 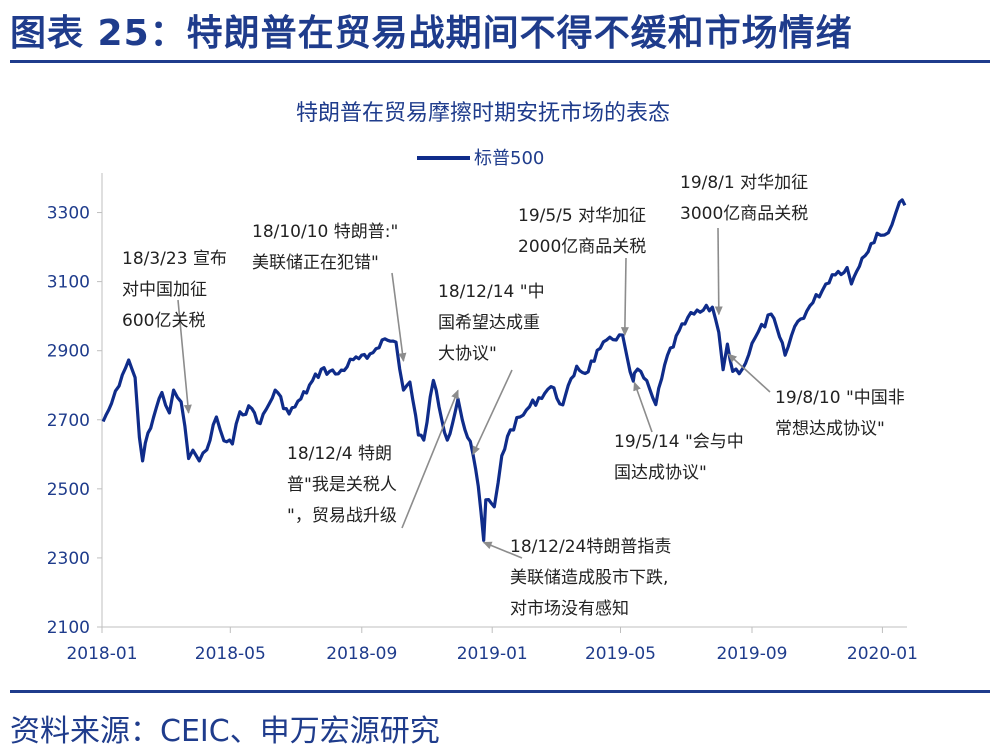 What do you see at coordinates (329, 292) in the screenshot?
I see `annotation: 18/10/10 特朗普:" 美联储正在犯错"` at bounding box center [329, 292].